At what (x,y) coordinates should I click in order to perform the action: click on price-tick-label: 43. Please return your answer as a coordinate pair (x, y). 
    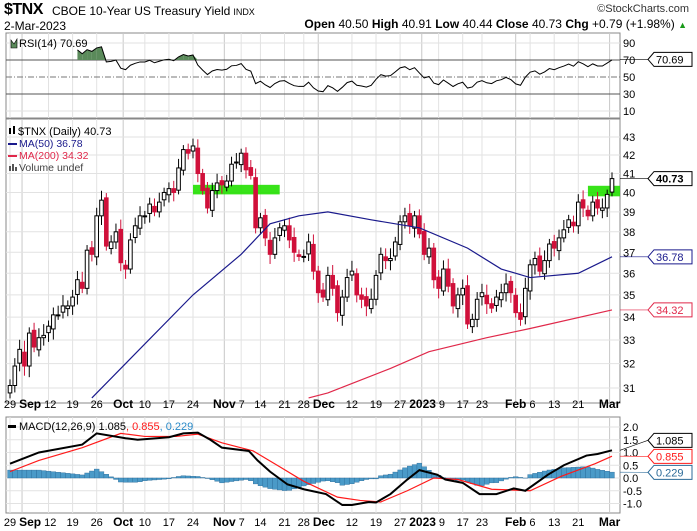
    Looking at the image, I should click on (629, 138).